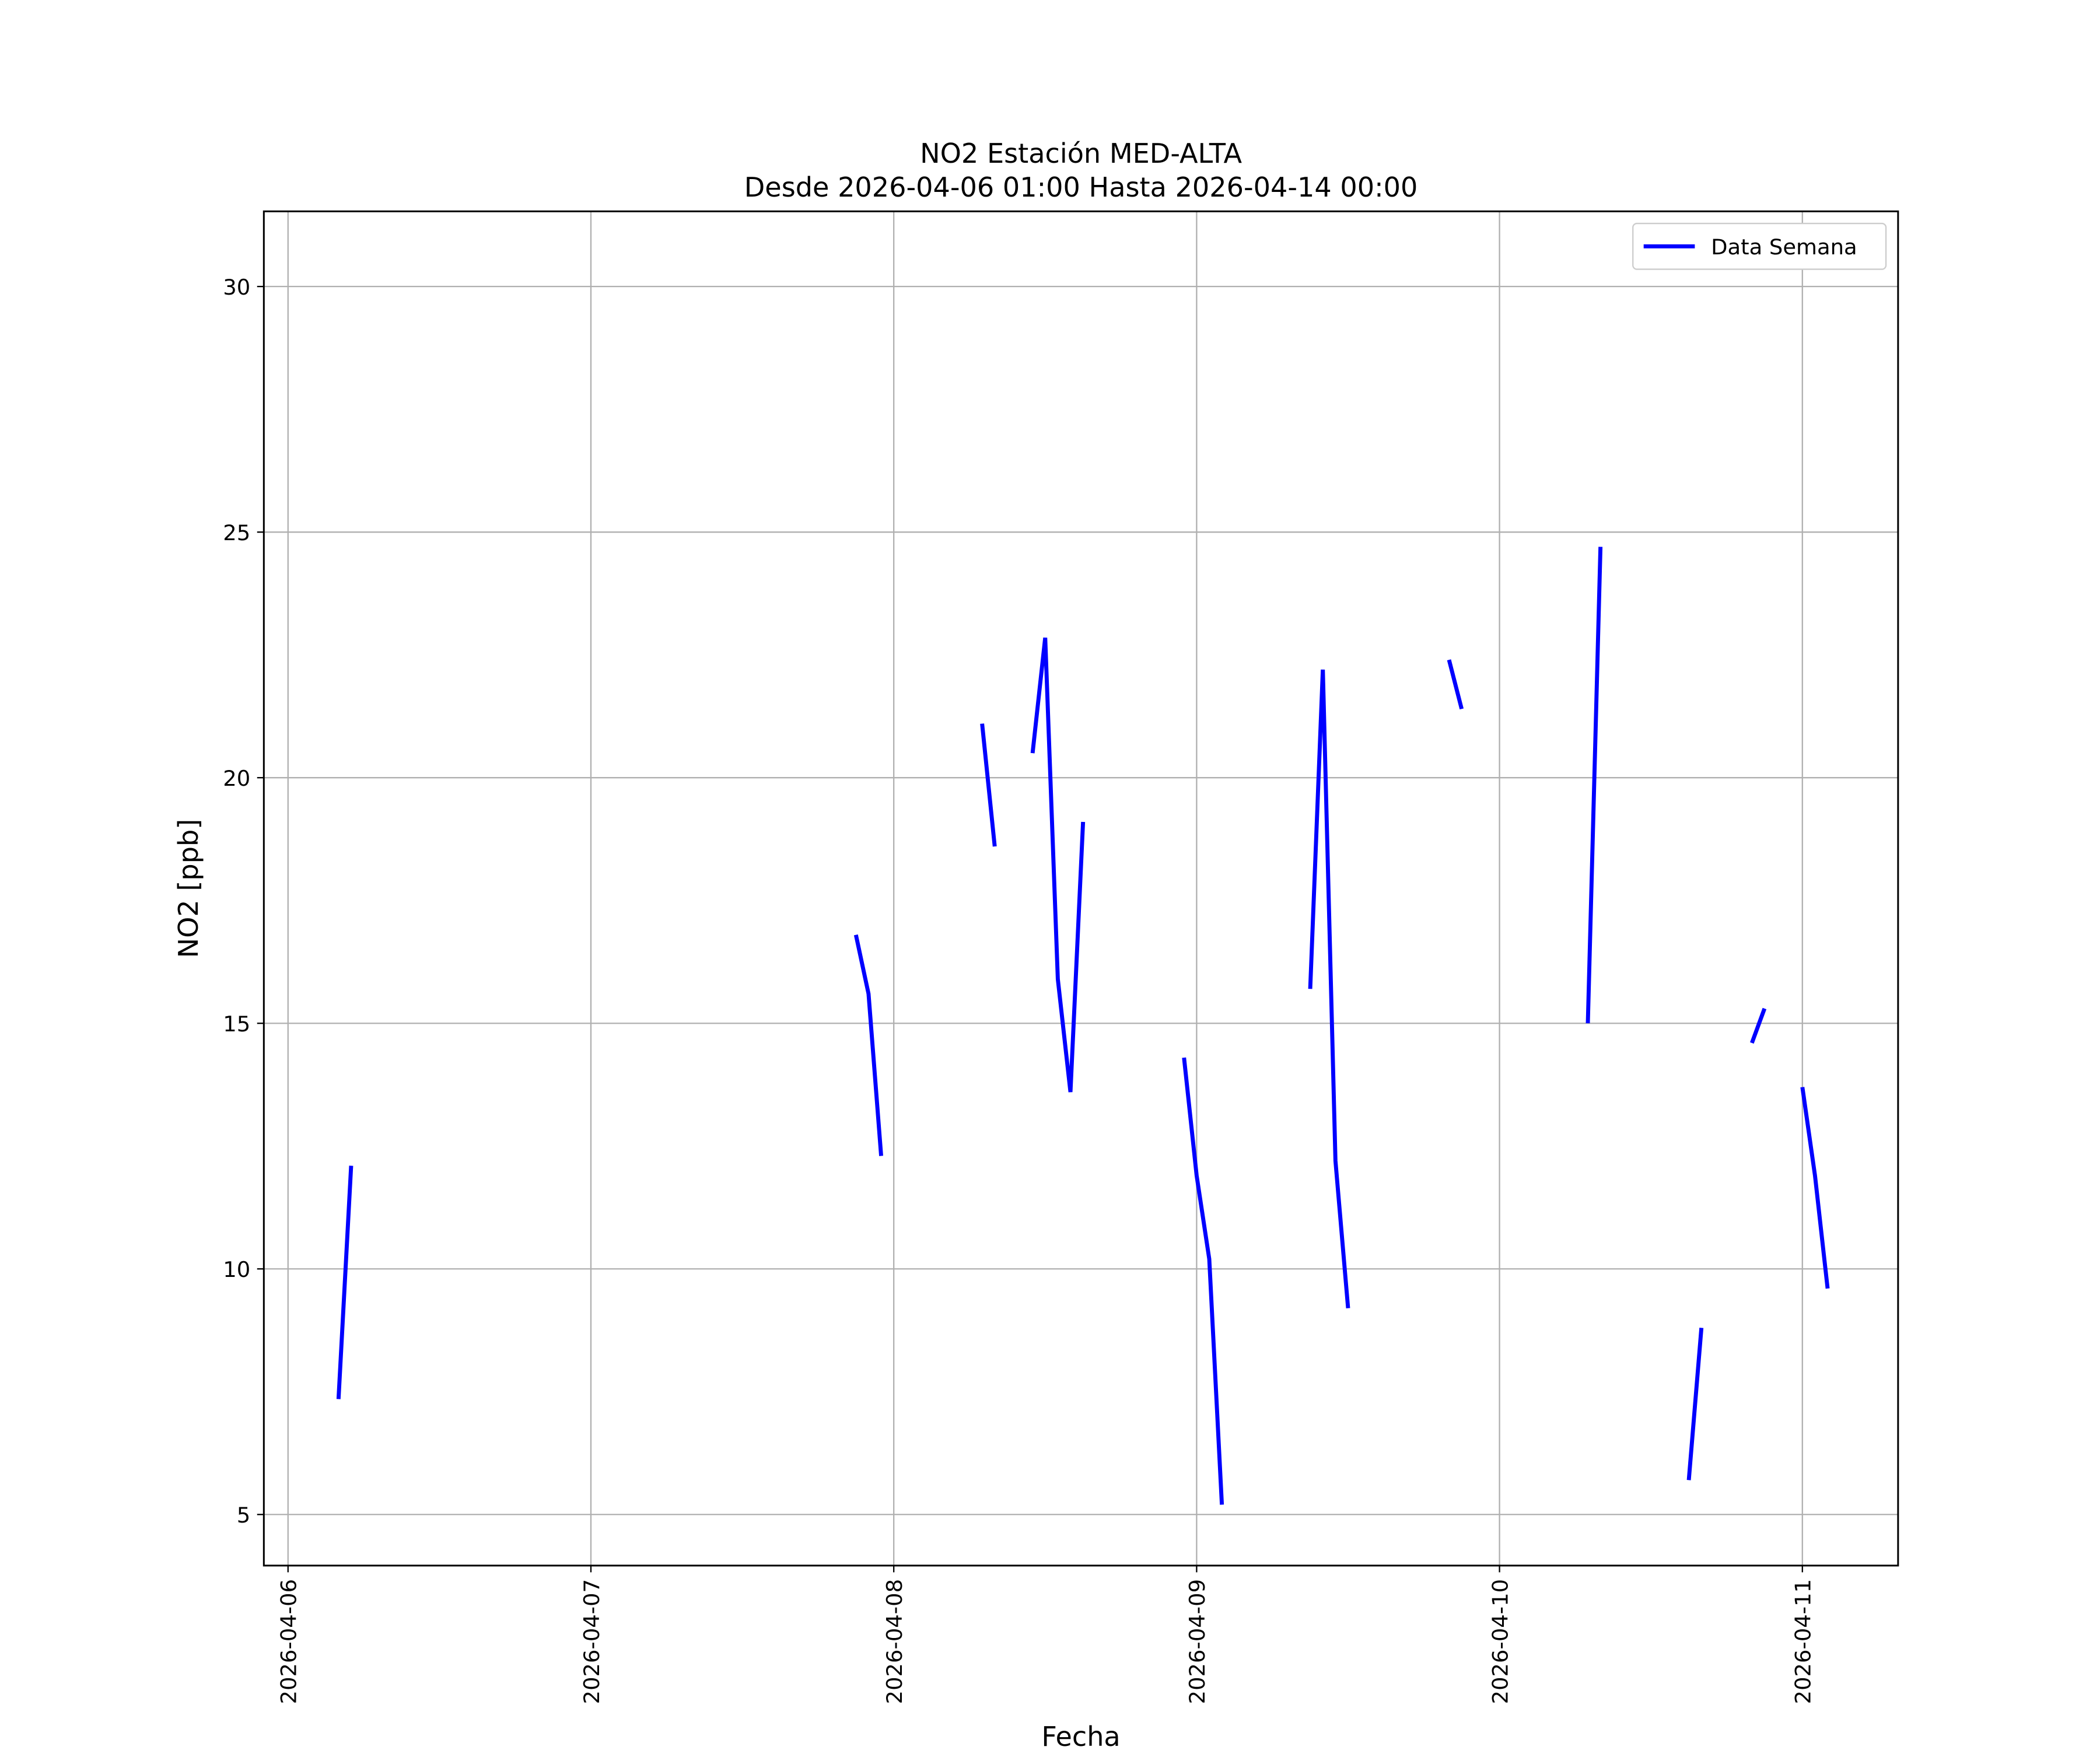  What do you see at coordinates (1784, 247) in the screenshot?
I see `legend-label: Data Semana` at bounding box center [1784, 247].